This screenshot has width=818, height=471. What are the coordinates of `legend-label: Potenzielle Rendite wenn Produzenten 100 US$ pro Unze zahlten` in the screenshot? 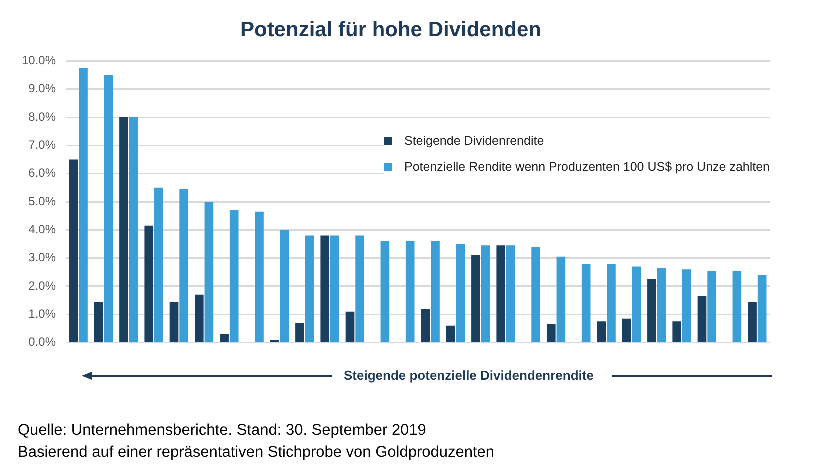 It's located at (587, 167).